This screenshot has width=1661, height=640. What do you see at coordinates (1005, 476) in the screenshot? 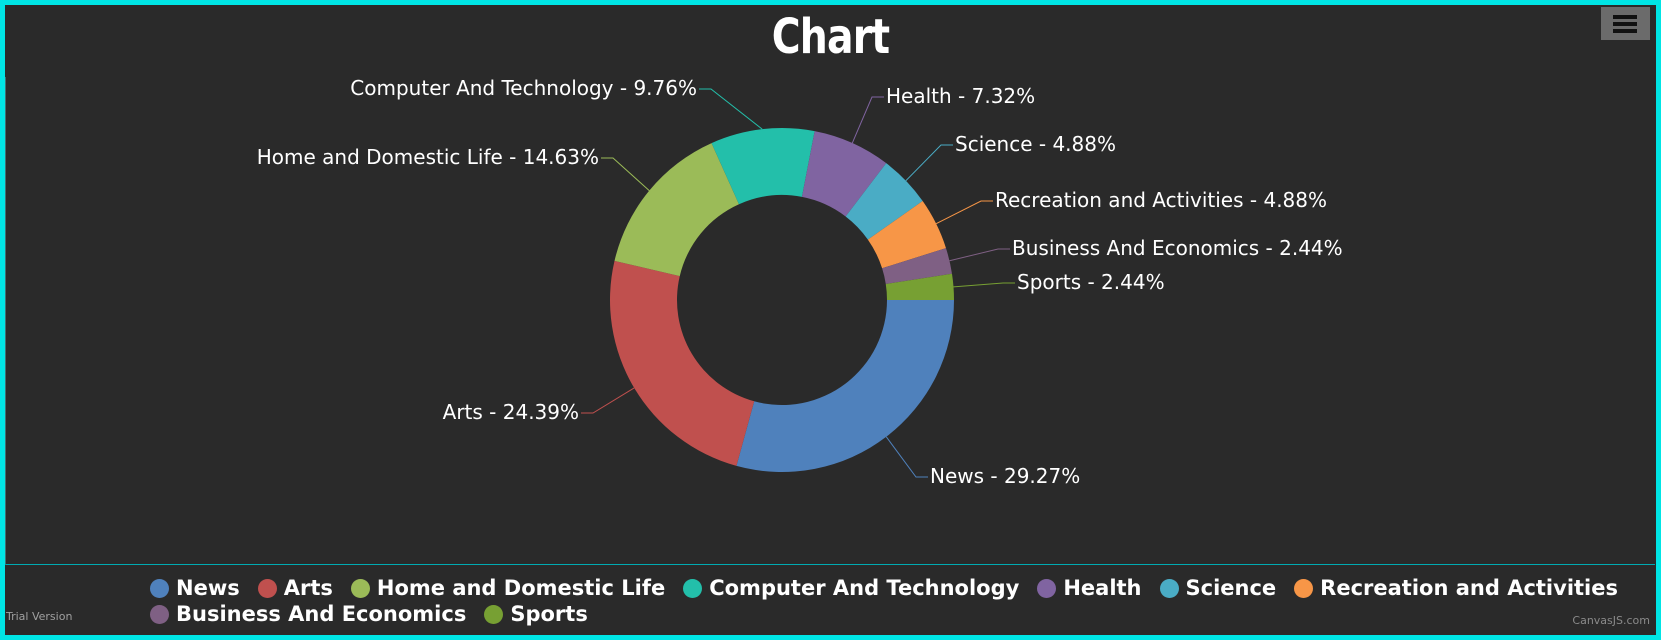
I see `slice-label: News - 29.27%` at bounding box center [1005, 476].